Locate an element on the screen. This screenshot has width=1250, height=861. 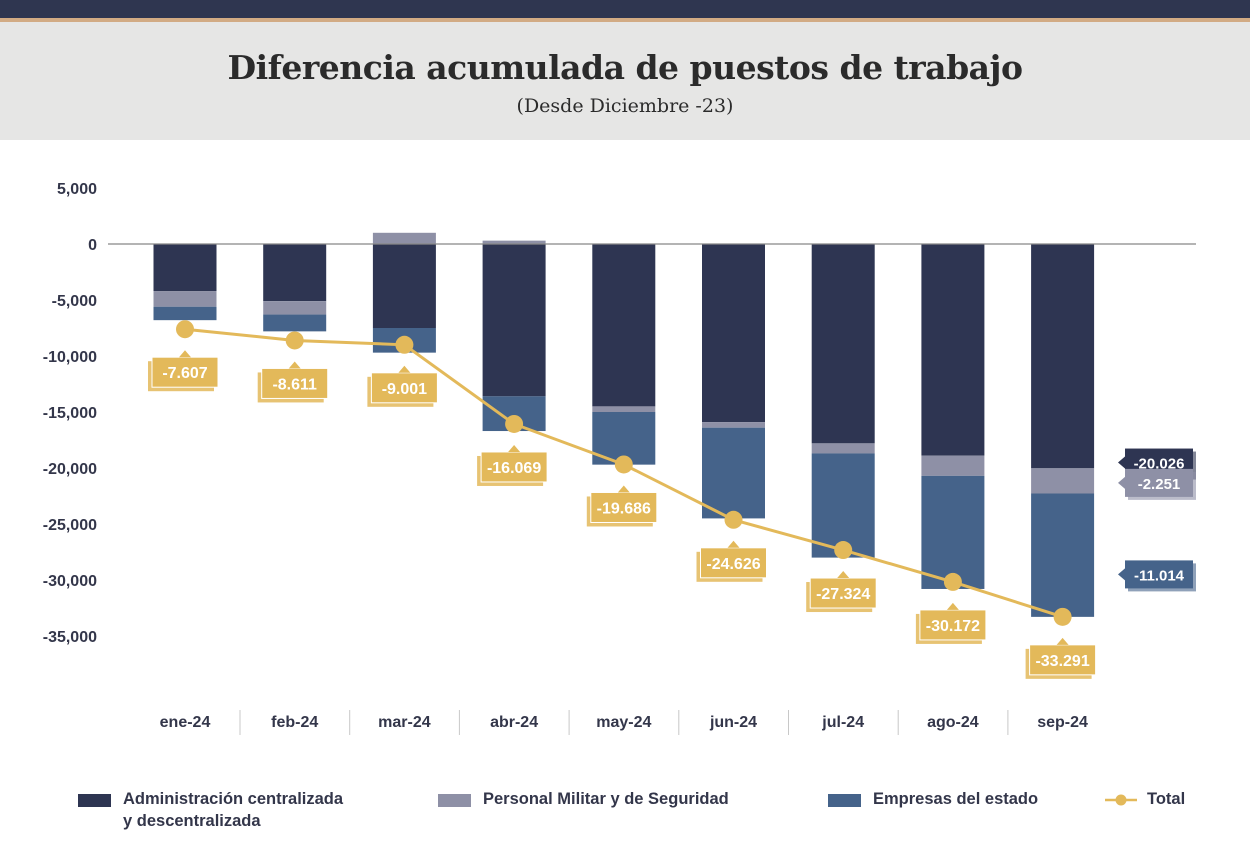
legend-swatch-admin is located at coordinates (94, 800).